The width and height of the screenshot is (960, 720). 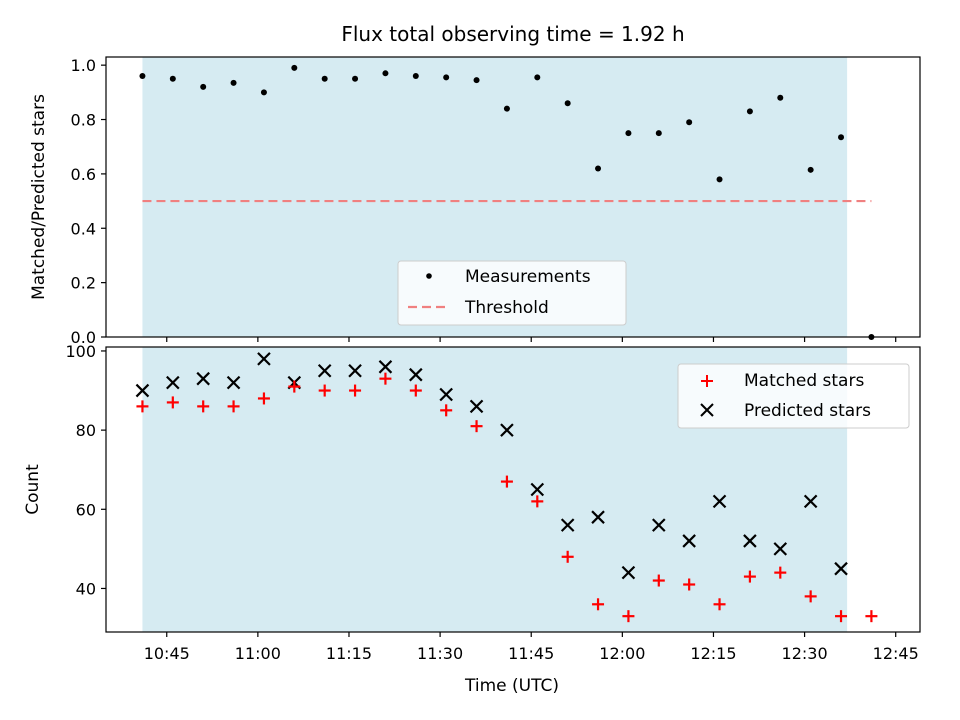 What do you see at coordinates (83, 283) in the screenshot?
I see `top-y-tick-label: 0.2` at bounding box center [83, 283].